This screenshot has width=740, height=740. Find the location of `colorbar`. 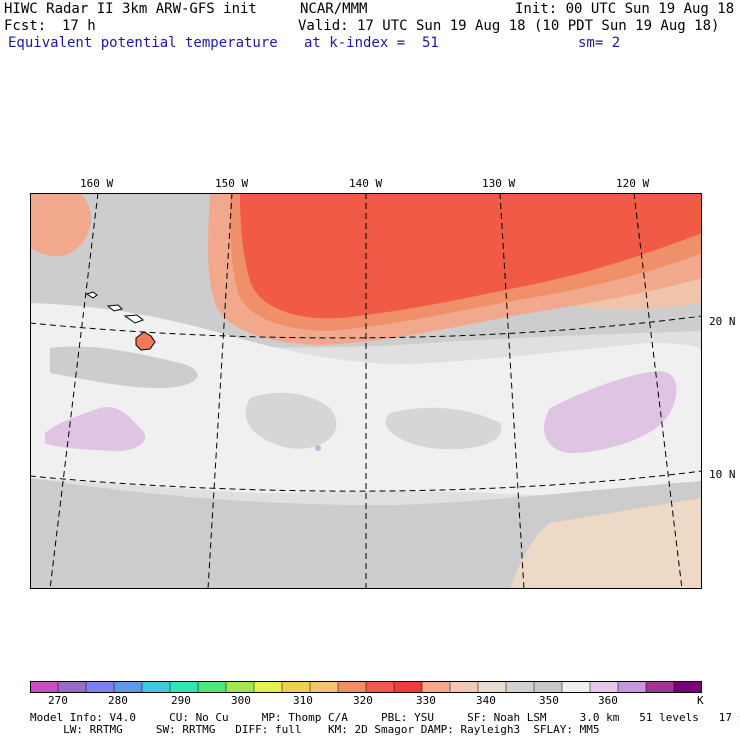

colorbar is located at coordinates (366, 687).